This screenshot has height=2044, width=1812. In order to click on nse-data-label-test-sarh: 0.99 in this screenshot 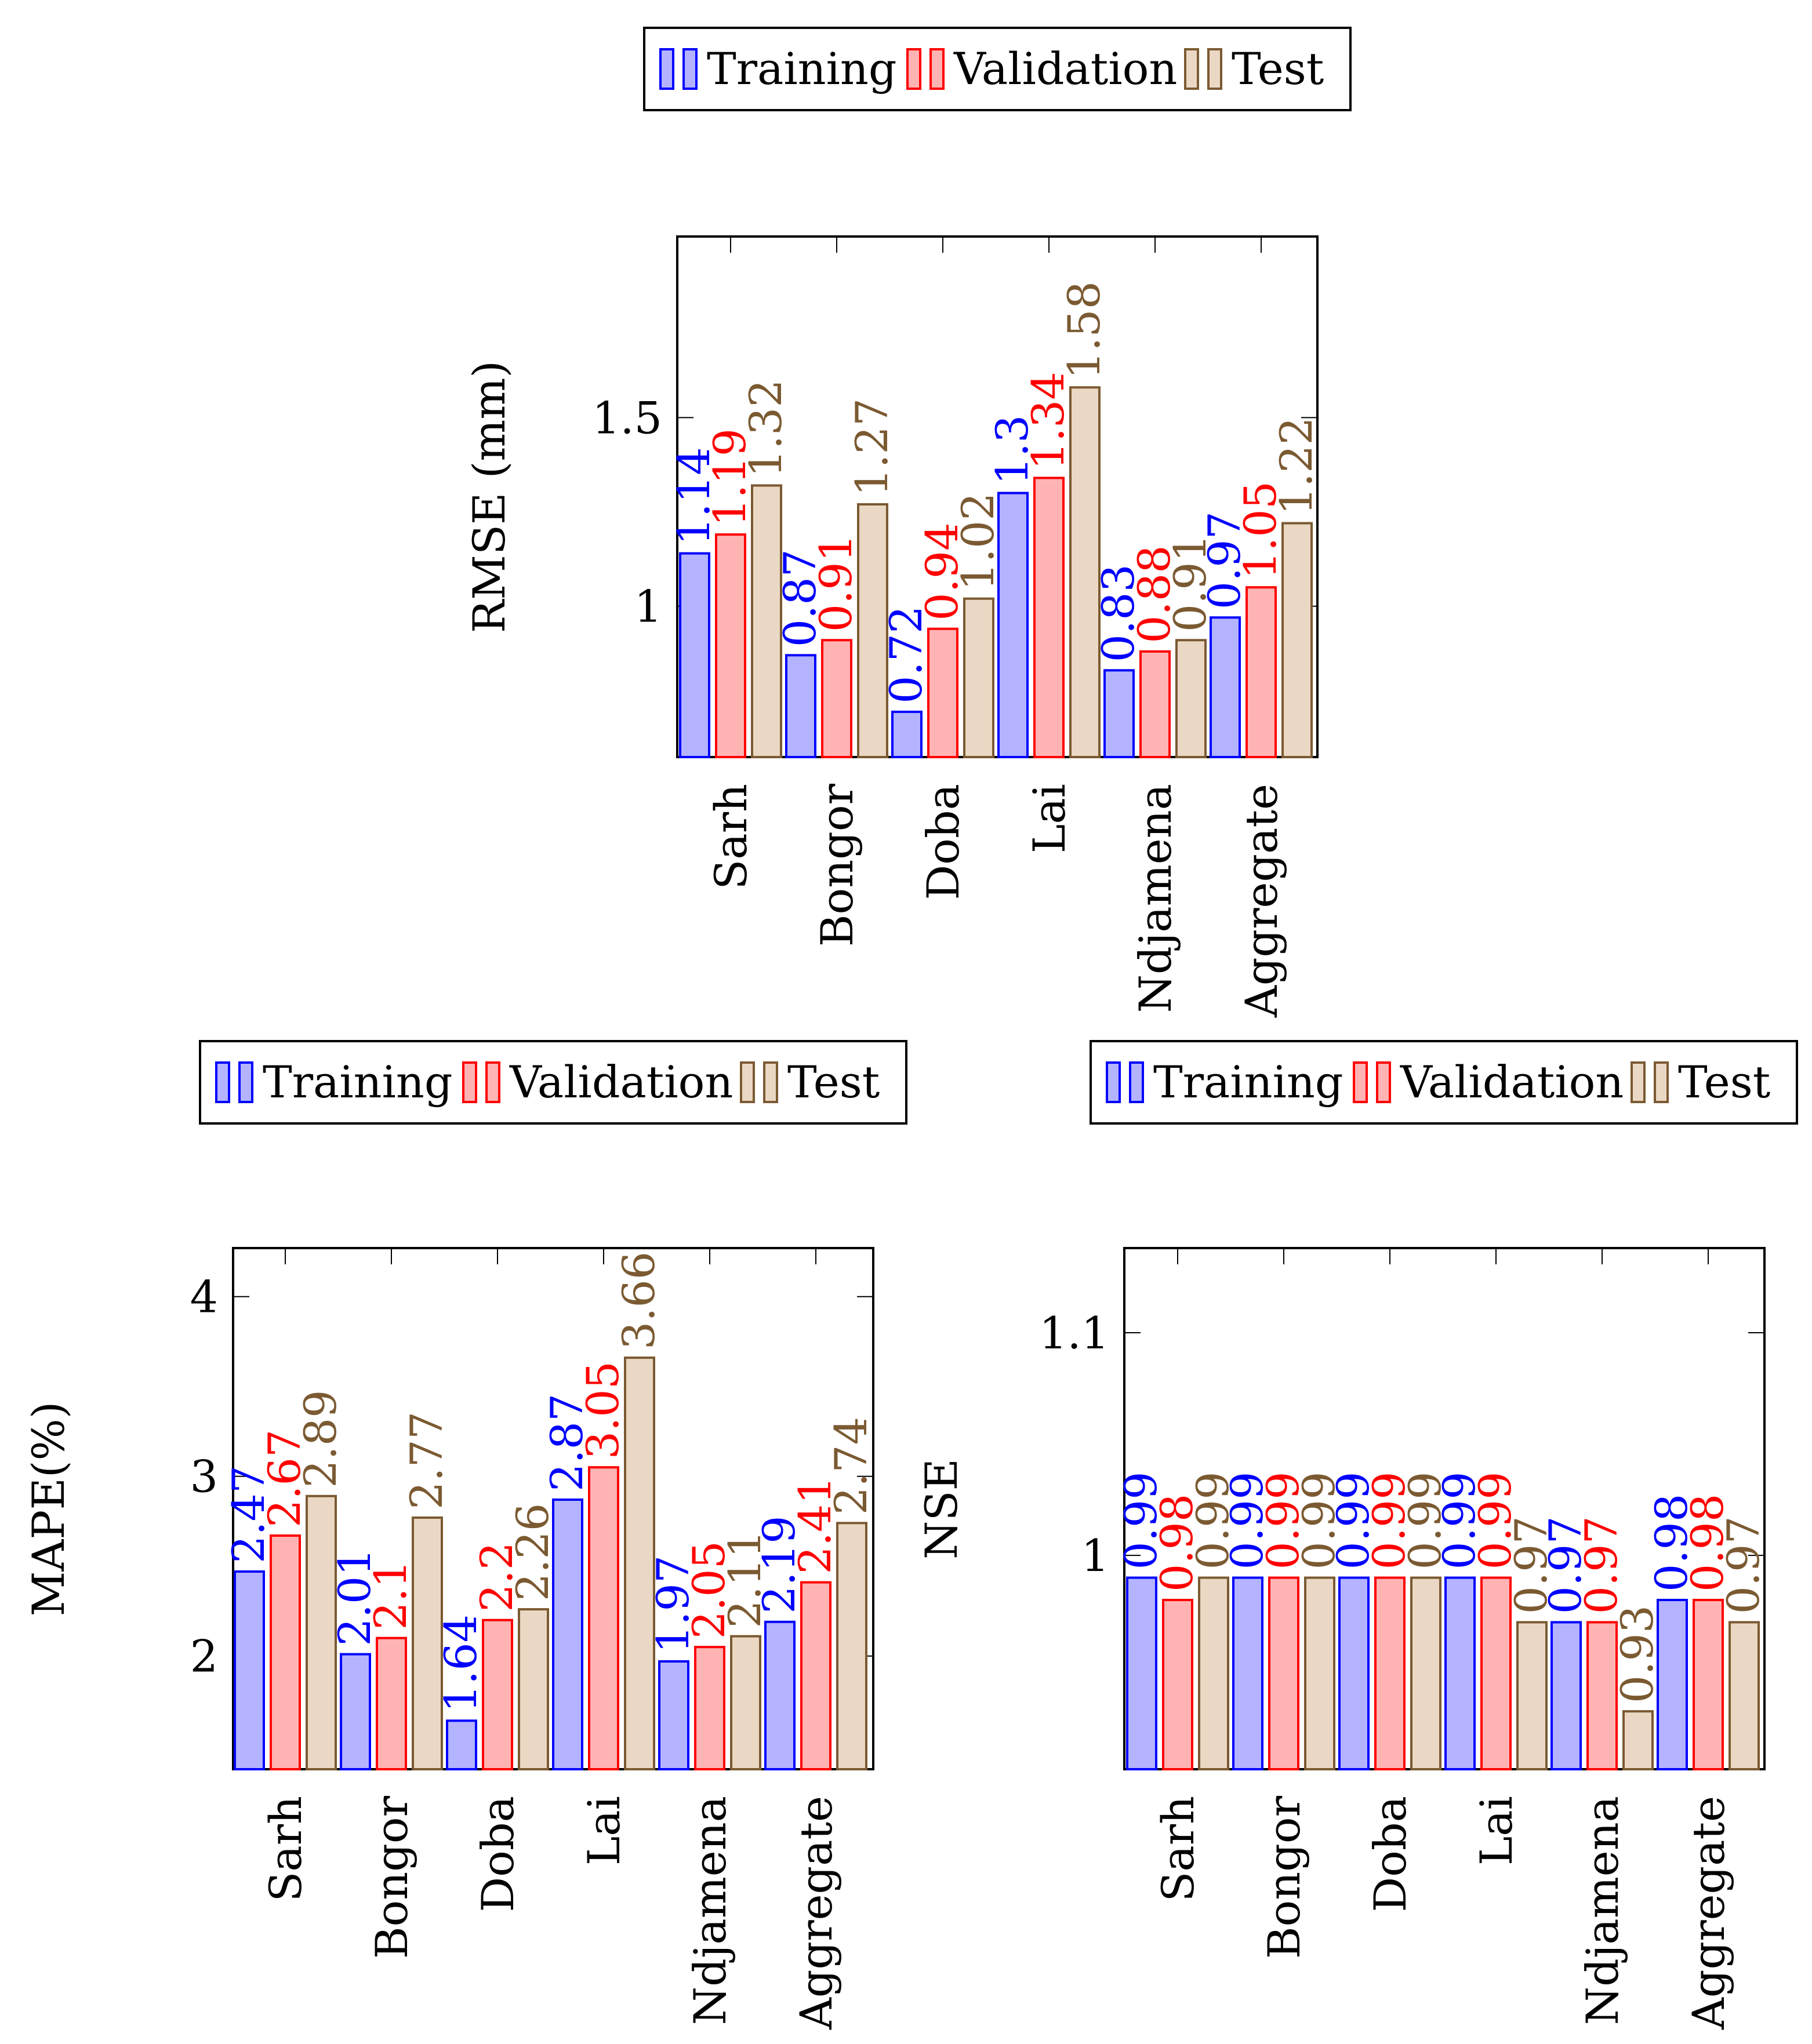, I will do `click(1213, 1520)`.